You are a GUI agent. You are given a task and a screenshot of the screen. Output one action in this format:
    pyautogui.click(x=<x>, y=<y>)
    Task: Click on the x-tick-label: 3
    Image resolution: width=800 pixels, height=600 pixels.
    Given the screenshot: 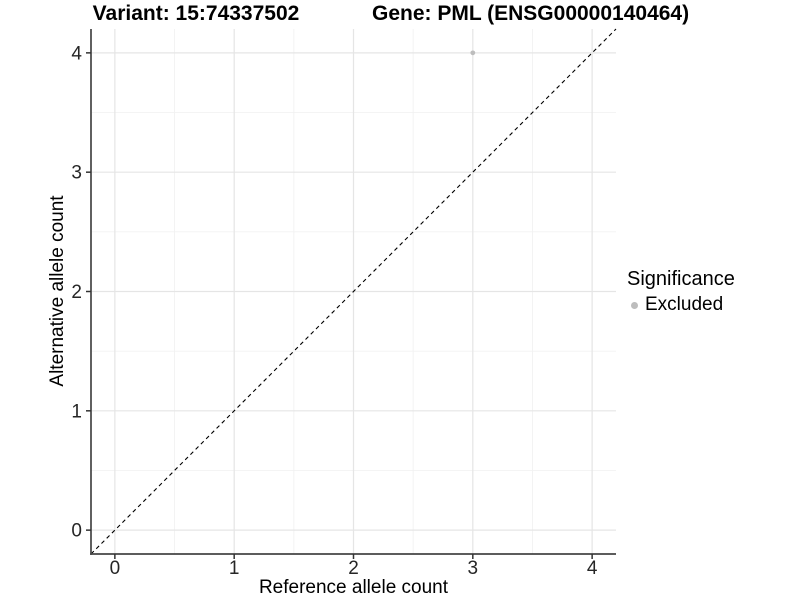 What is the action you would take?
    pyautogui.click(x=473, y=568)
    